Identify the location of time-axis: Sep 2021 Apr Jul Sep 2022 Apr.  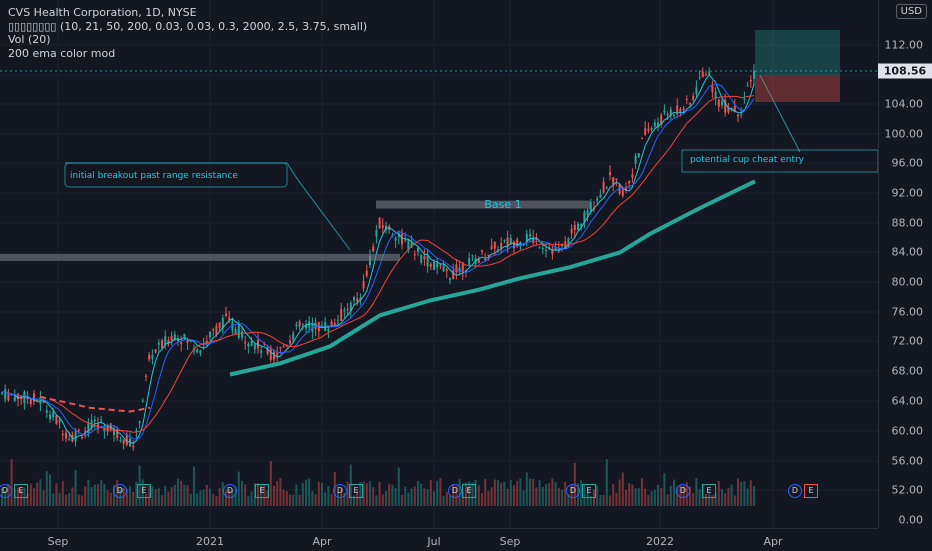
(439, 539).